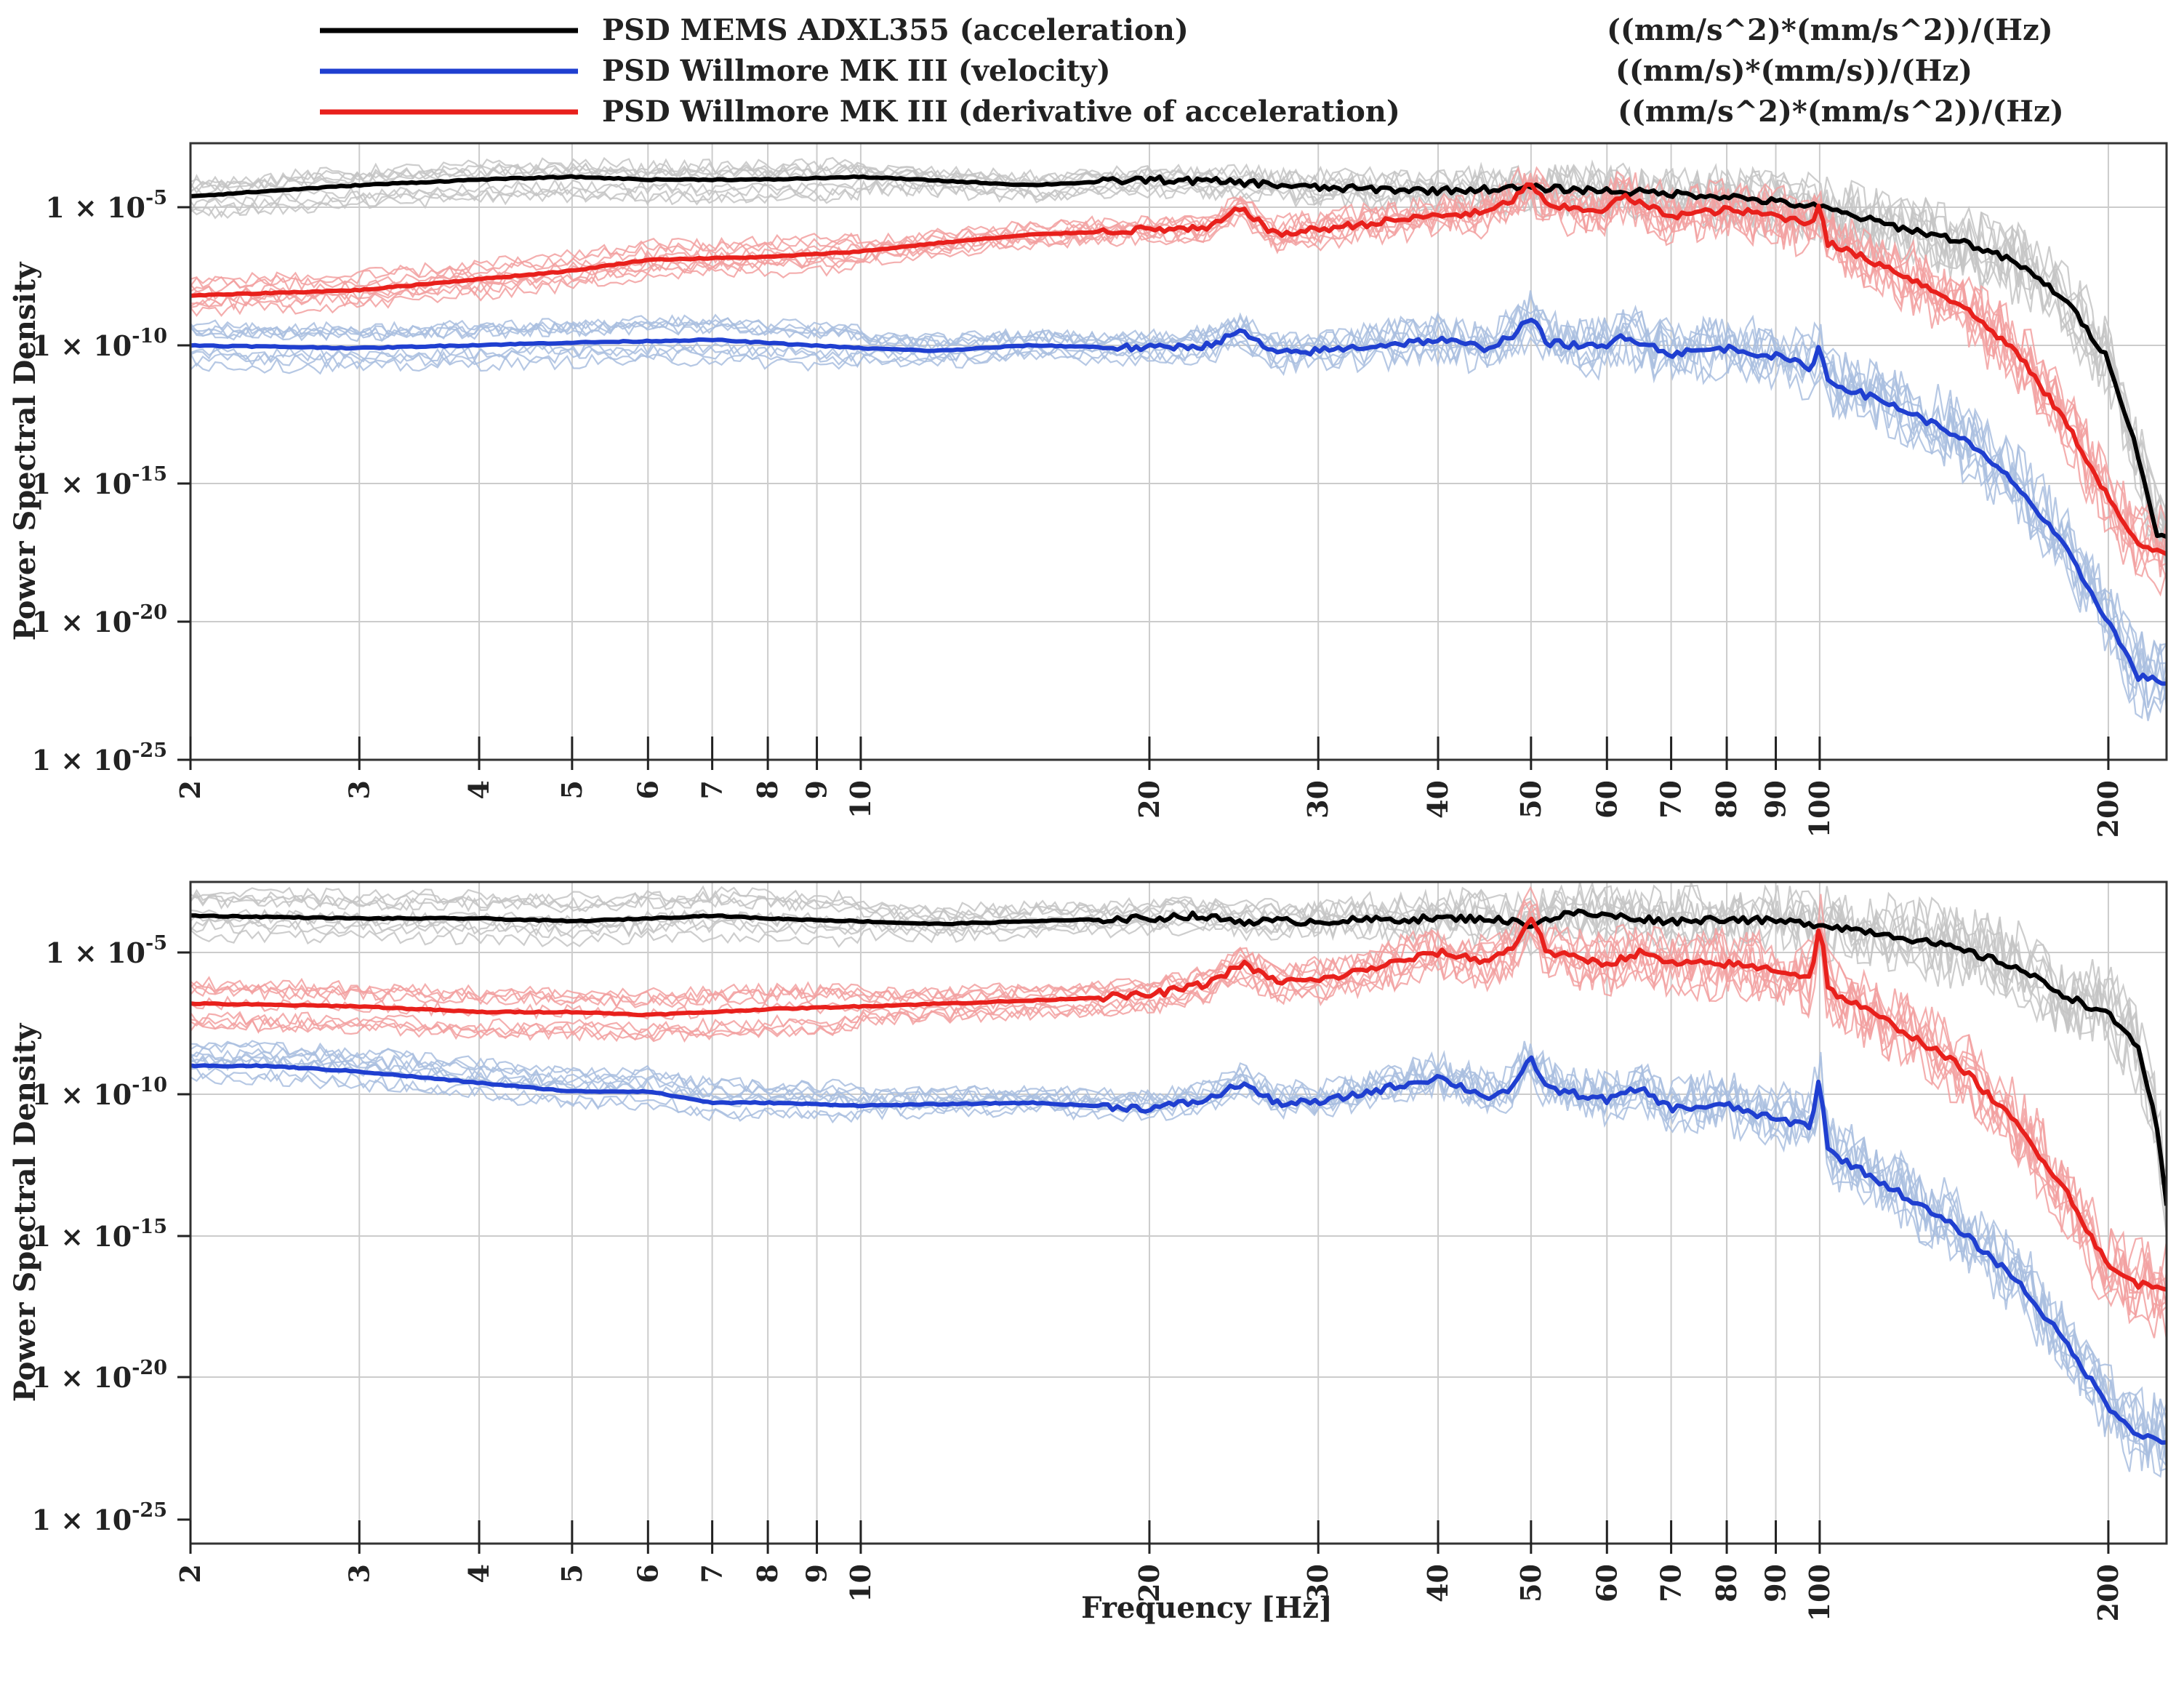 This screenshot has height=1681, width=2184. What do you see at coordinates (647, 1574) in the screenshot?
I see `x-tick-label: 6` at bounding box center [647, 1574].